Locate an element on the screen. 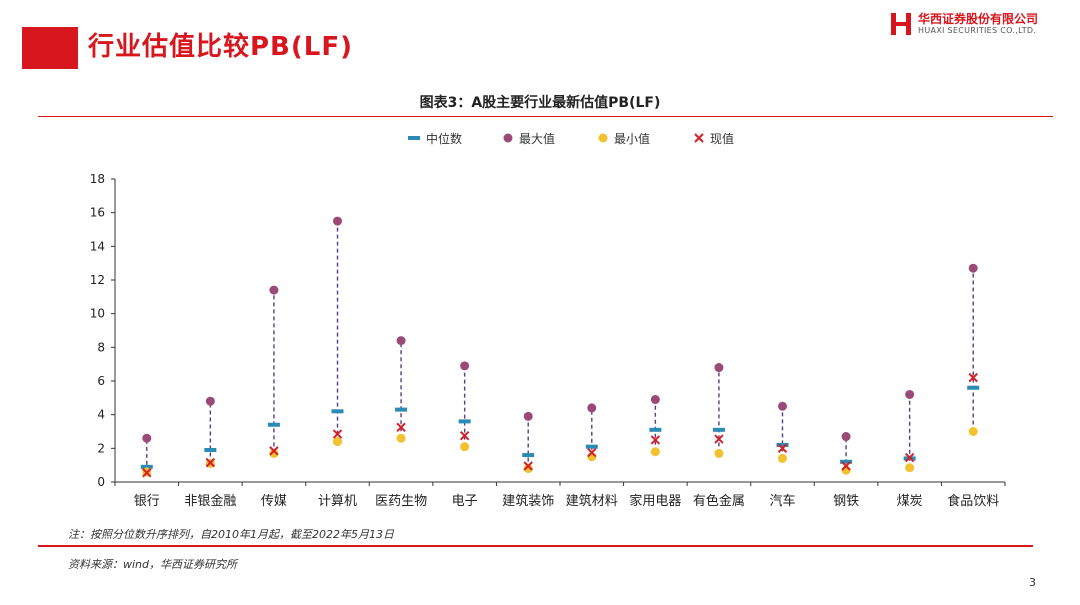 Image resolution: width=1080 pixels, height=605 pixels. x-tick-label: 传媒 is located at coordinates (274, 501).